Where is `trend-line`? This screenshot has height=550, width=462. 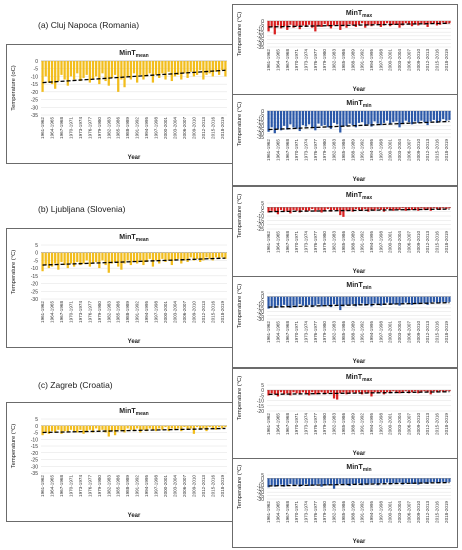 trend-line is located at coordinates (134, 76).